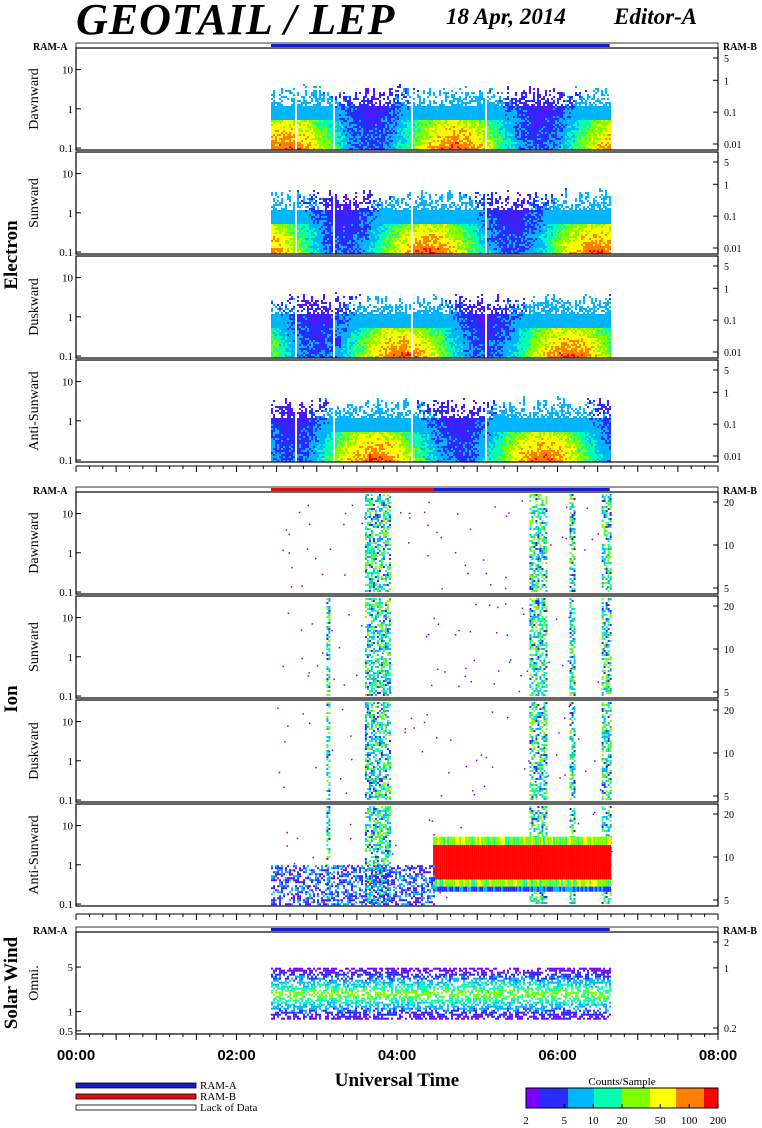 This screenshot has height=1128, width=762. I want to click on editor-label: Editor-A, so click(655, 17).